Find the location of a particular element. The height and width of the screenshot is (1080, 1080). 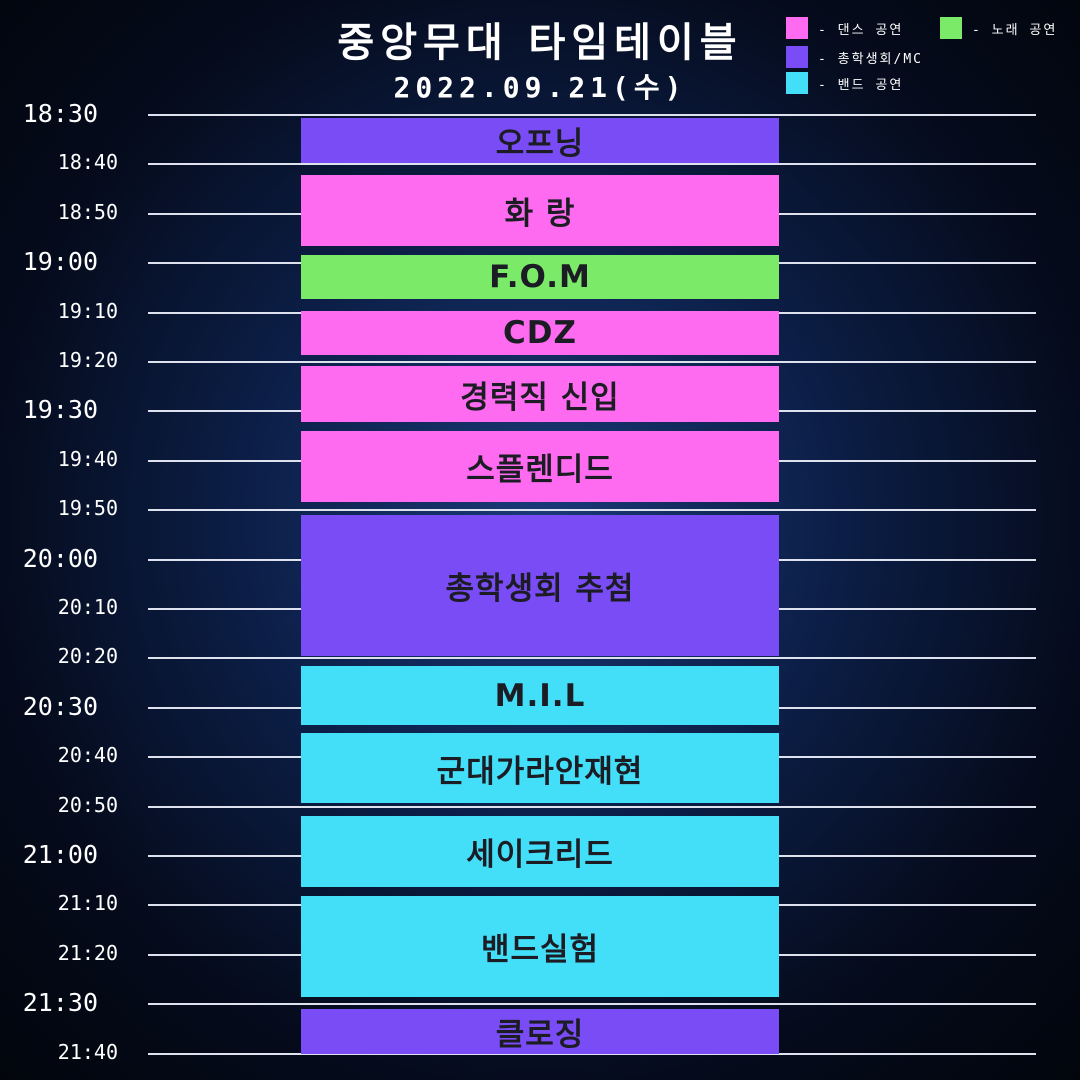

legend-label-band: - 밴드 공연 is located at coordinates (861, 85).